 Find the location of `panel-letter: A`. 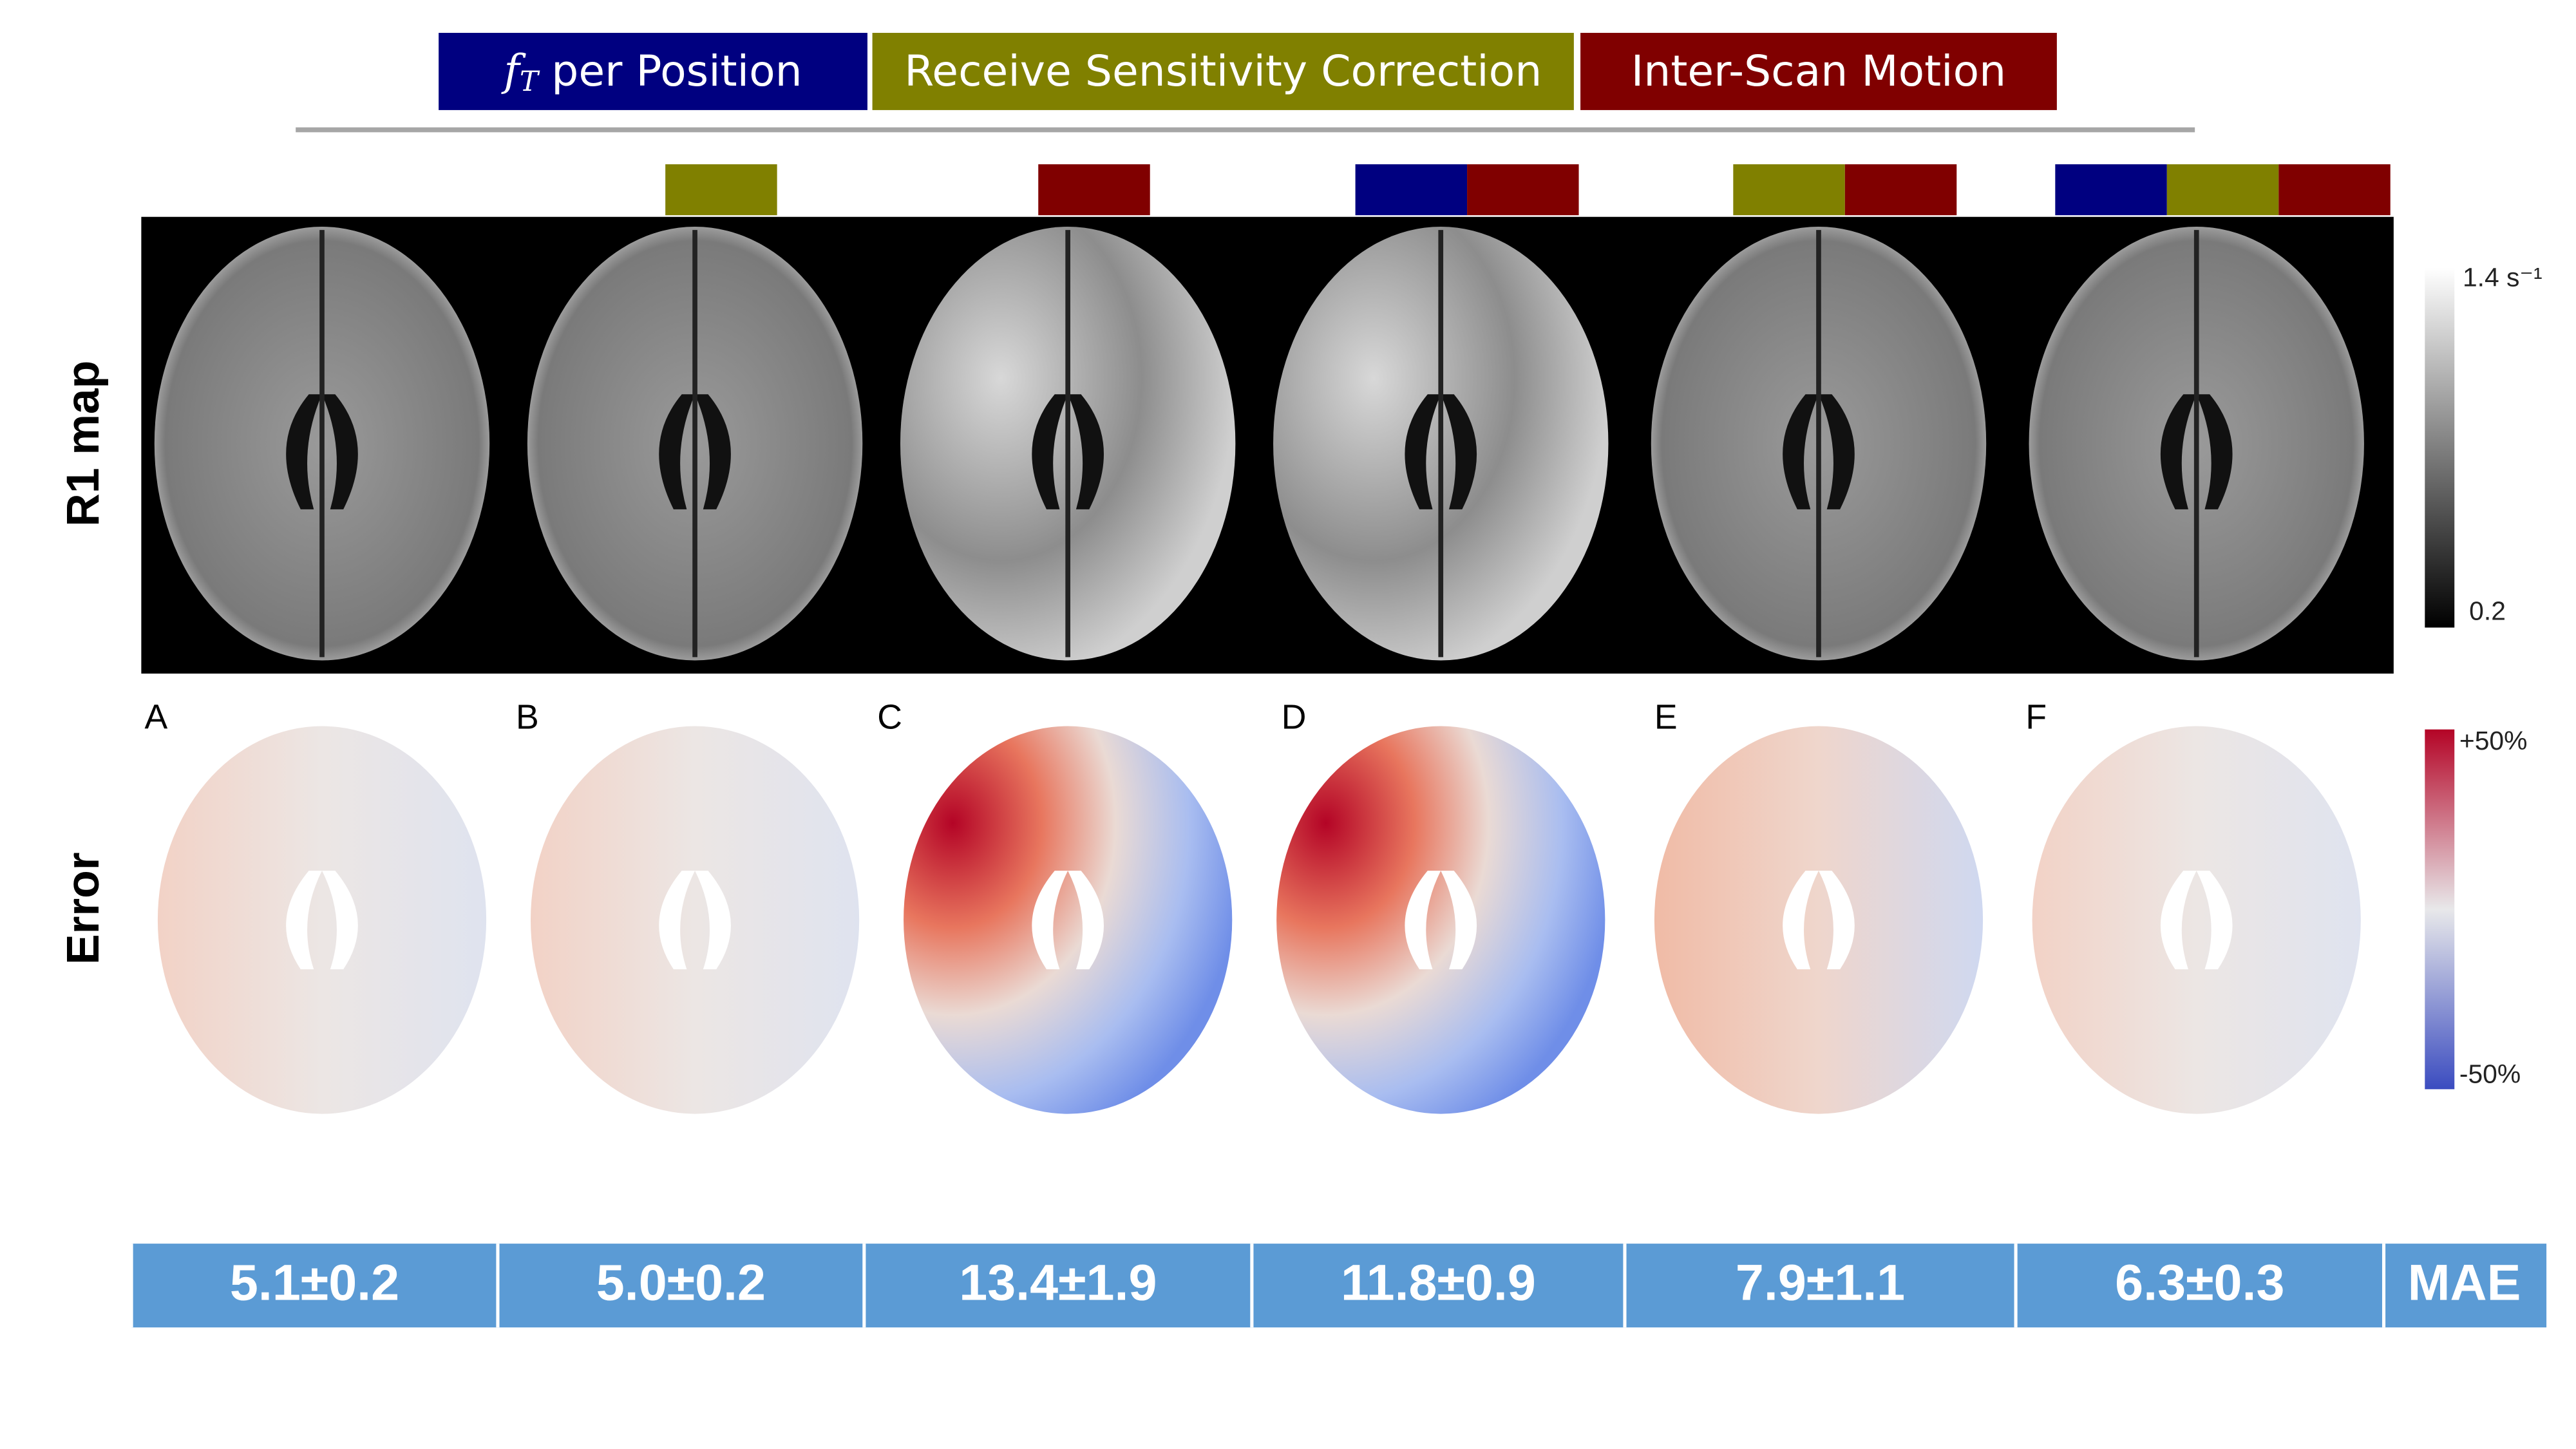

panel-letter: A is located at coordinates (155, 718).